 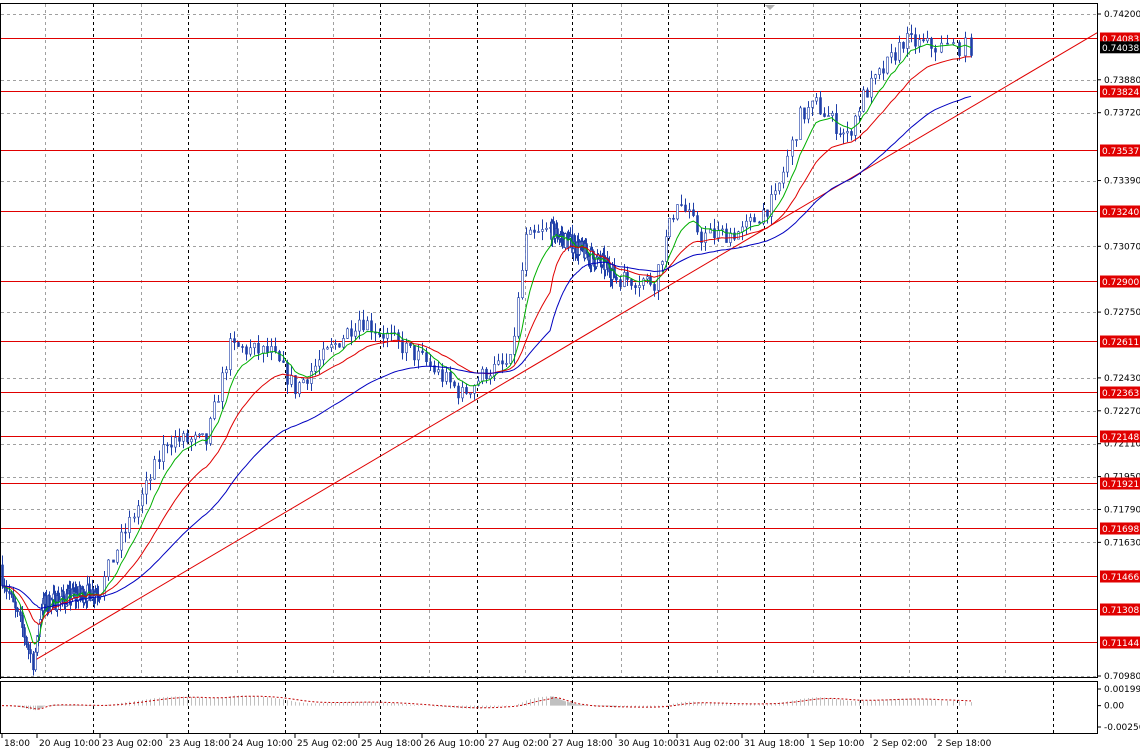 What do you see at coordinates (1120, 644) in the screenshot?
I see `level-label-12: 0.71144` at bounding box center [1120, 644].